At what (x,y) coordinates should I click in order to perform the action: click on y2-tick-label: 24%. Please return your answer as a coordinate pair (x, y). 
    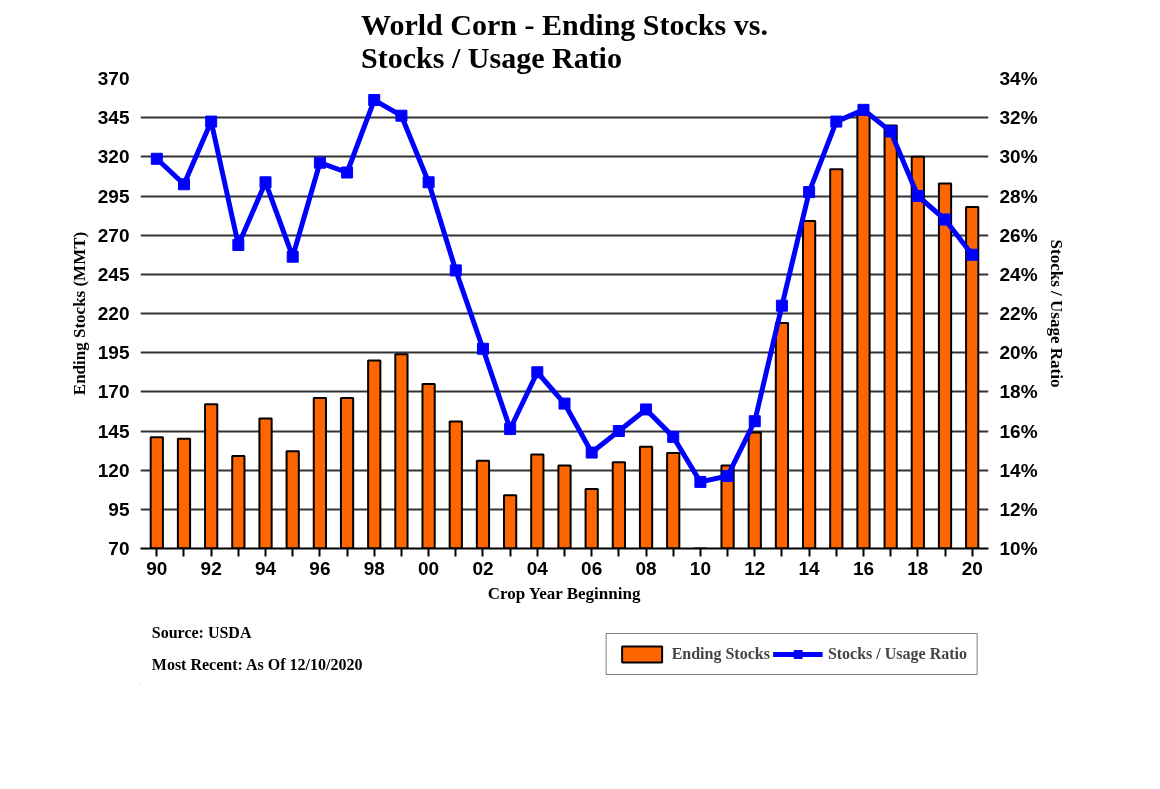
    Looking at the image, I should click on (1018, 274).